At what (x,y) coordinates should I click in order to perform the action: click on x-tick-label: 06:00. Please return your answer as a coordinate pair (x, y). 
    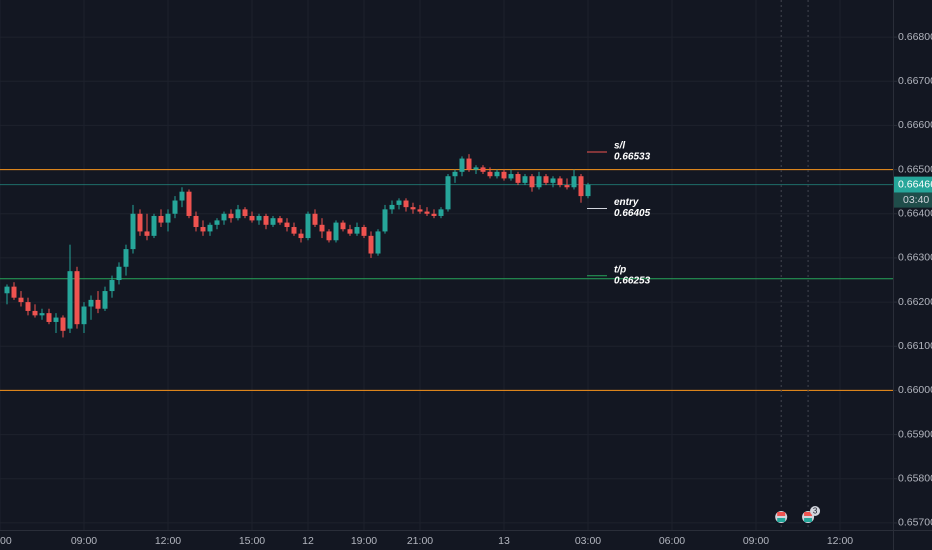
    Looking at the image, I should click on (672, 541).